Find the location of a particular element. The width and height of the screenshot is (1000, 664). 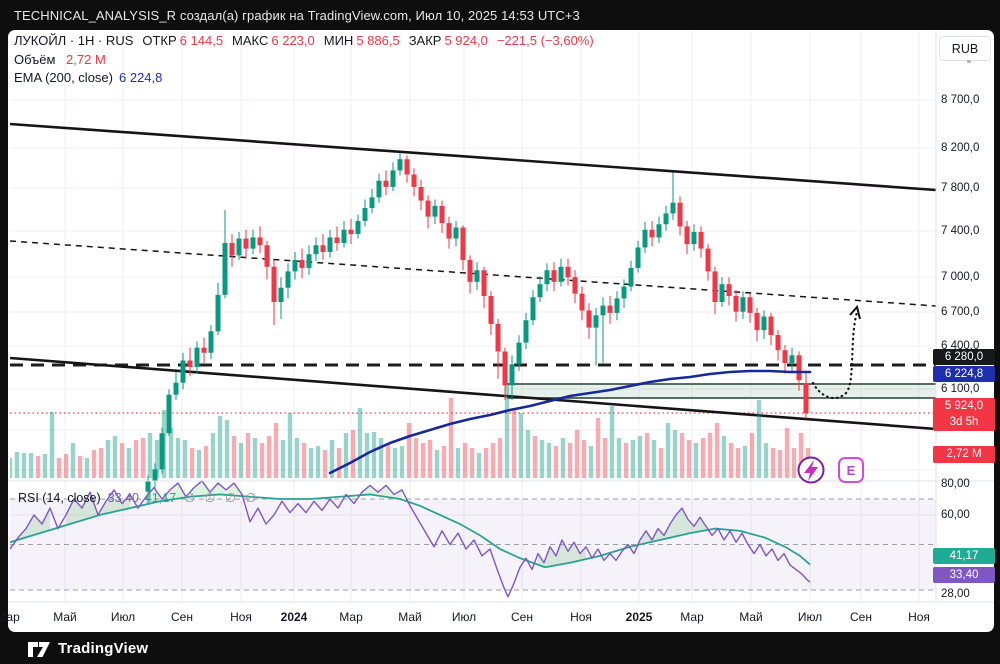

ema-label: EMA (200, close) is located at coordinates (63, 77).